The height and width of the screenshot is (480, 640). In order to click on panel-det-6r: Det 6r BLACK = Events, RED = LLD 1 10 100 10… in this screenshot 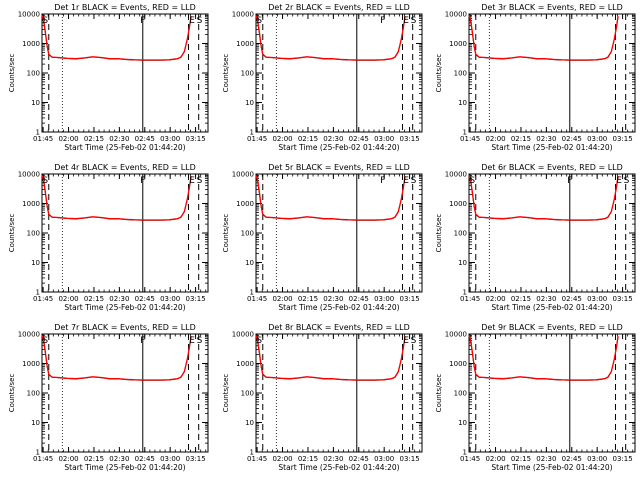, I will do `click(535, 237)`.